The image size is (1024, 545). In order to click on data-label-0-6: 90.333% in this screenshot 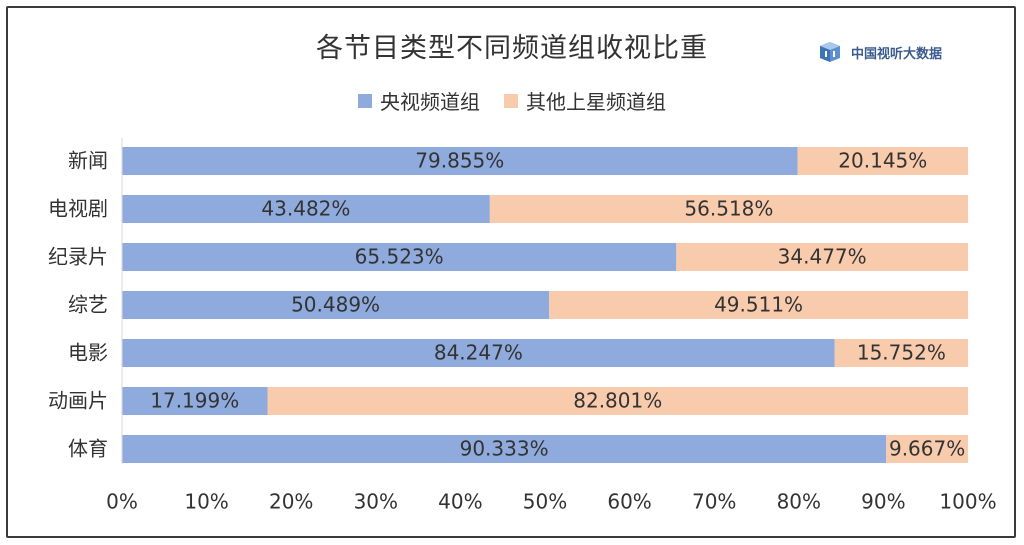, I will do `click(504, 449)`.